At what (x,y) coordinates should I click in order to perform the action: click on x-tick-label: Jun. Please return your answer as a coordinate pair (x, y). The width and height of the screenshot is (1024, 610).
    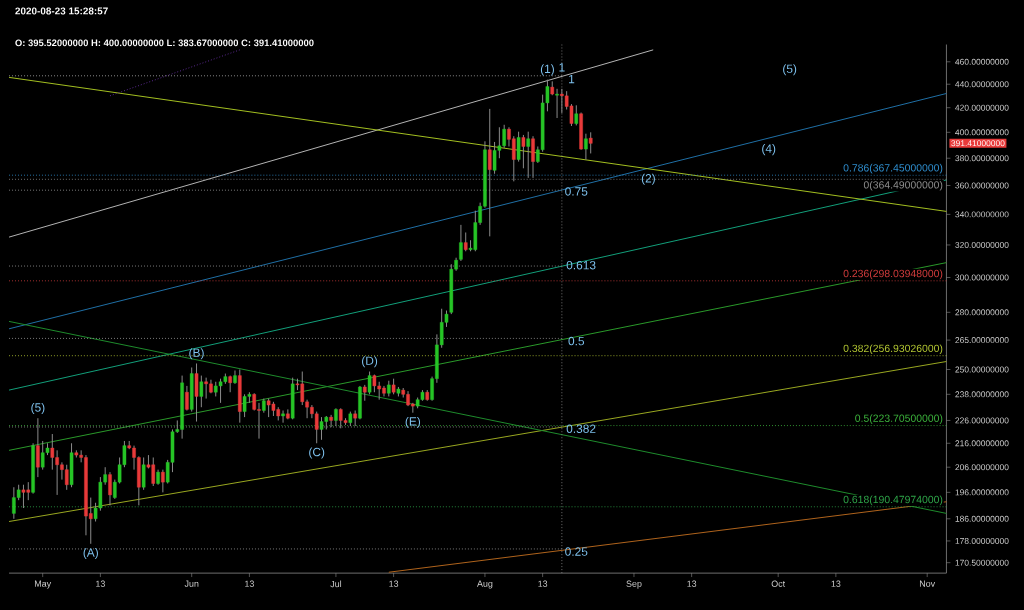
    Looking at the image, I should click on (191, 583).